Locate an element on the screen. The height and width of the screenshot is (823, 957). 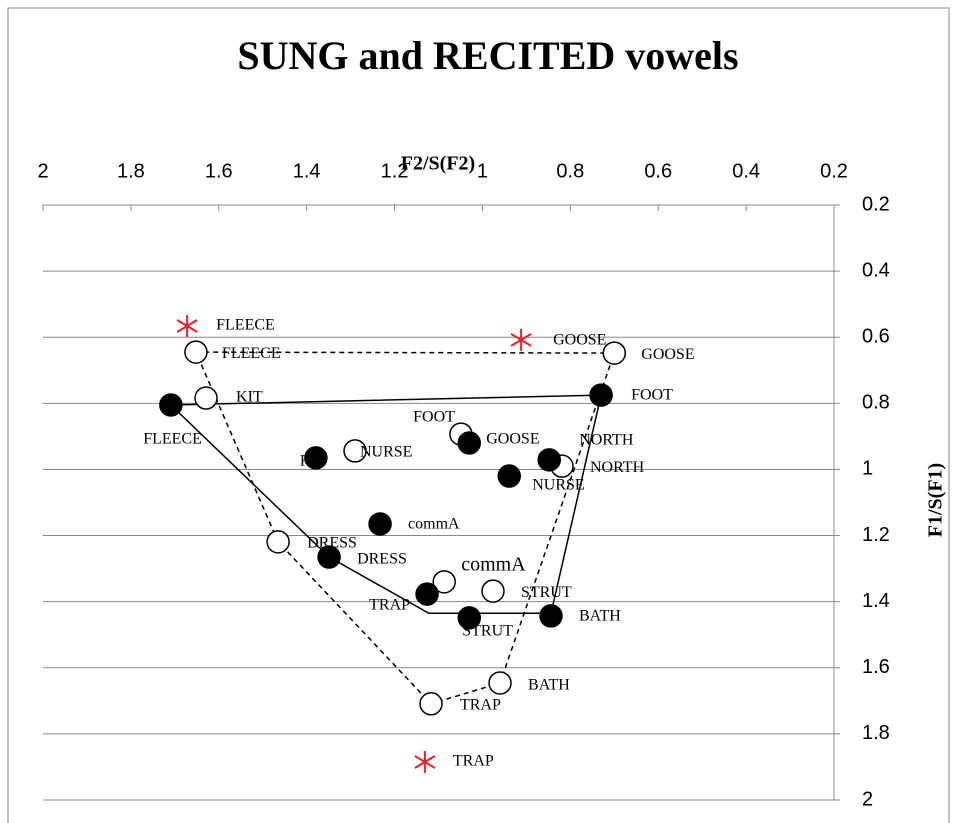
y-tick-label: 0.2 is located at coordinates (876, 204).